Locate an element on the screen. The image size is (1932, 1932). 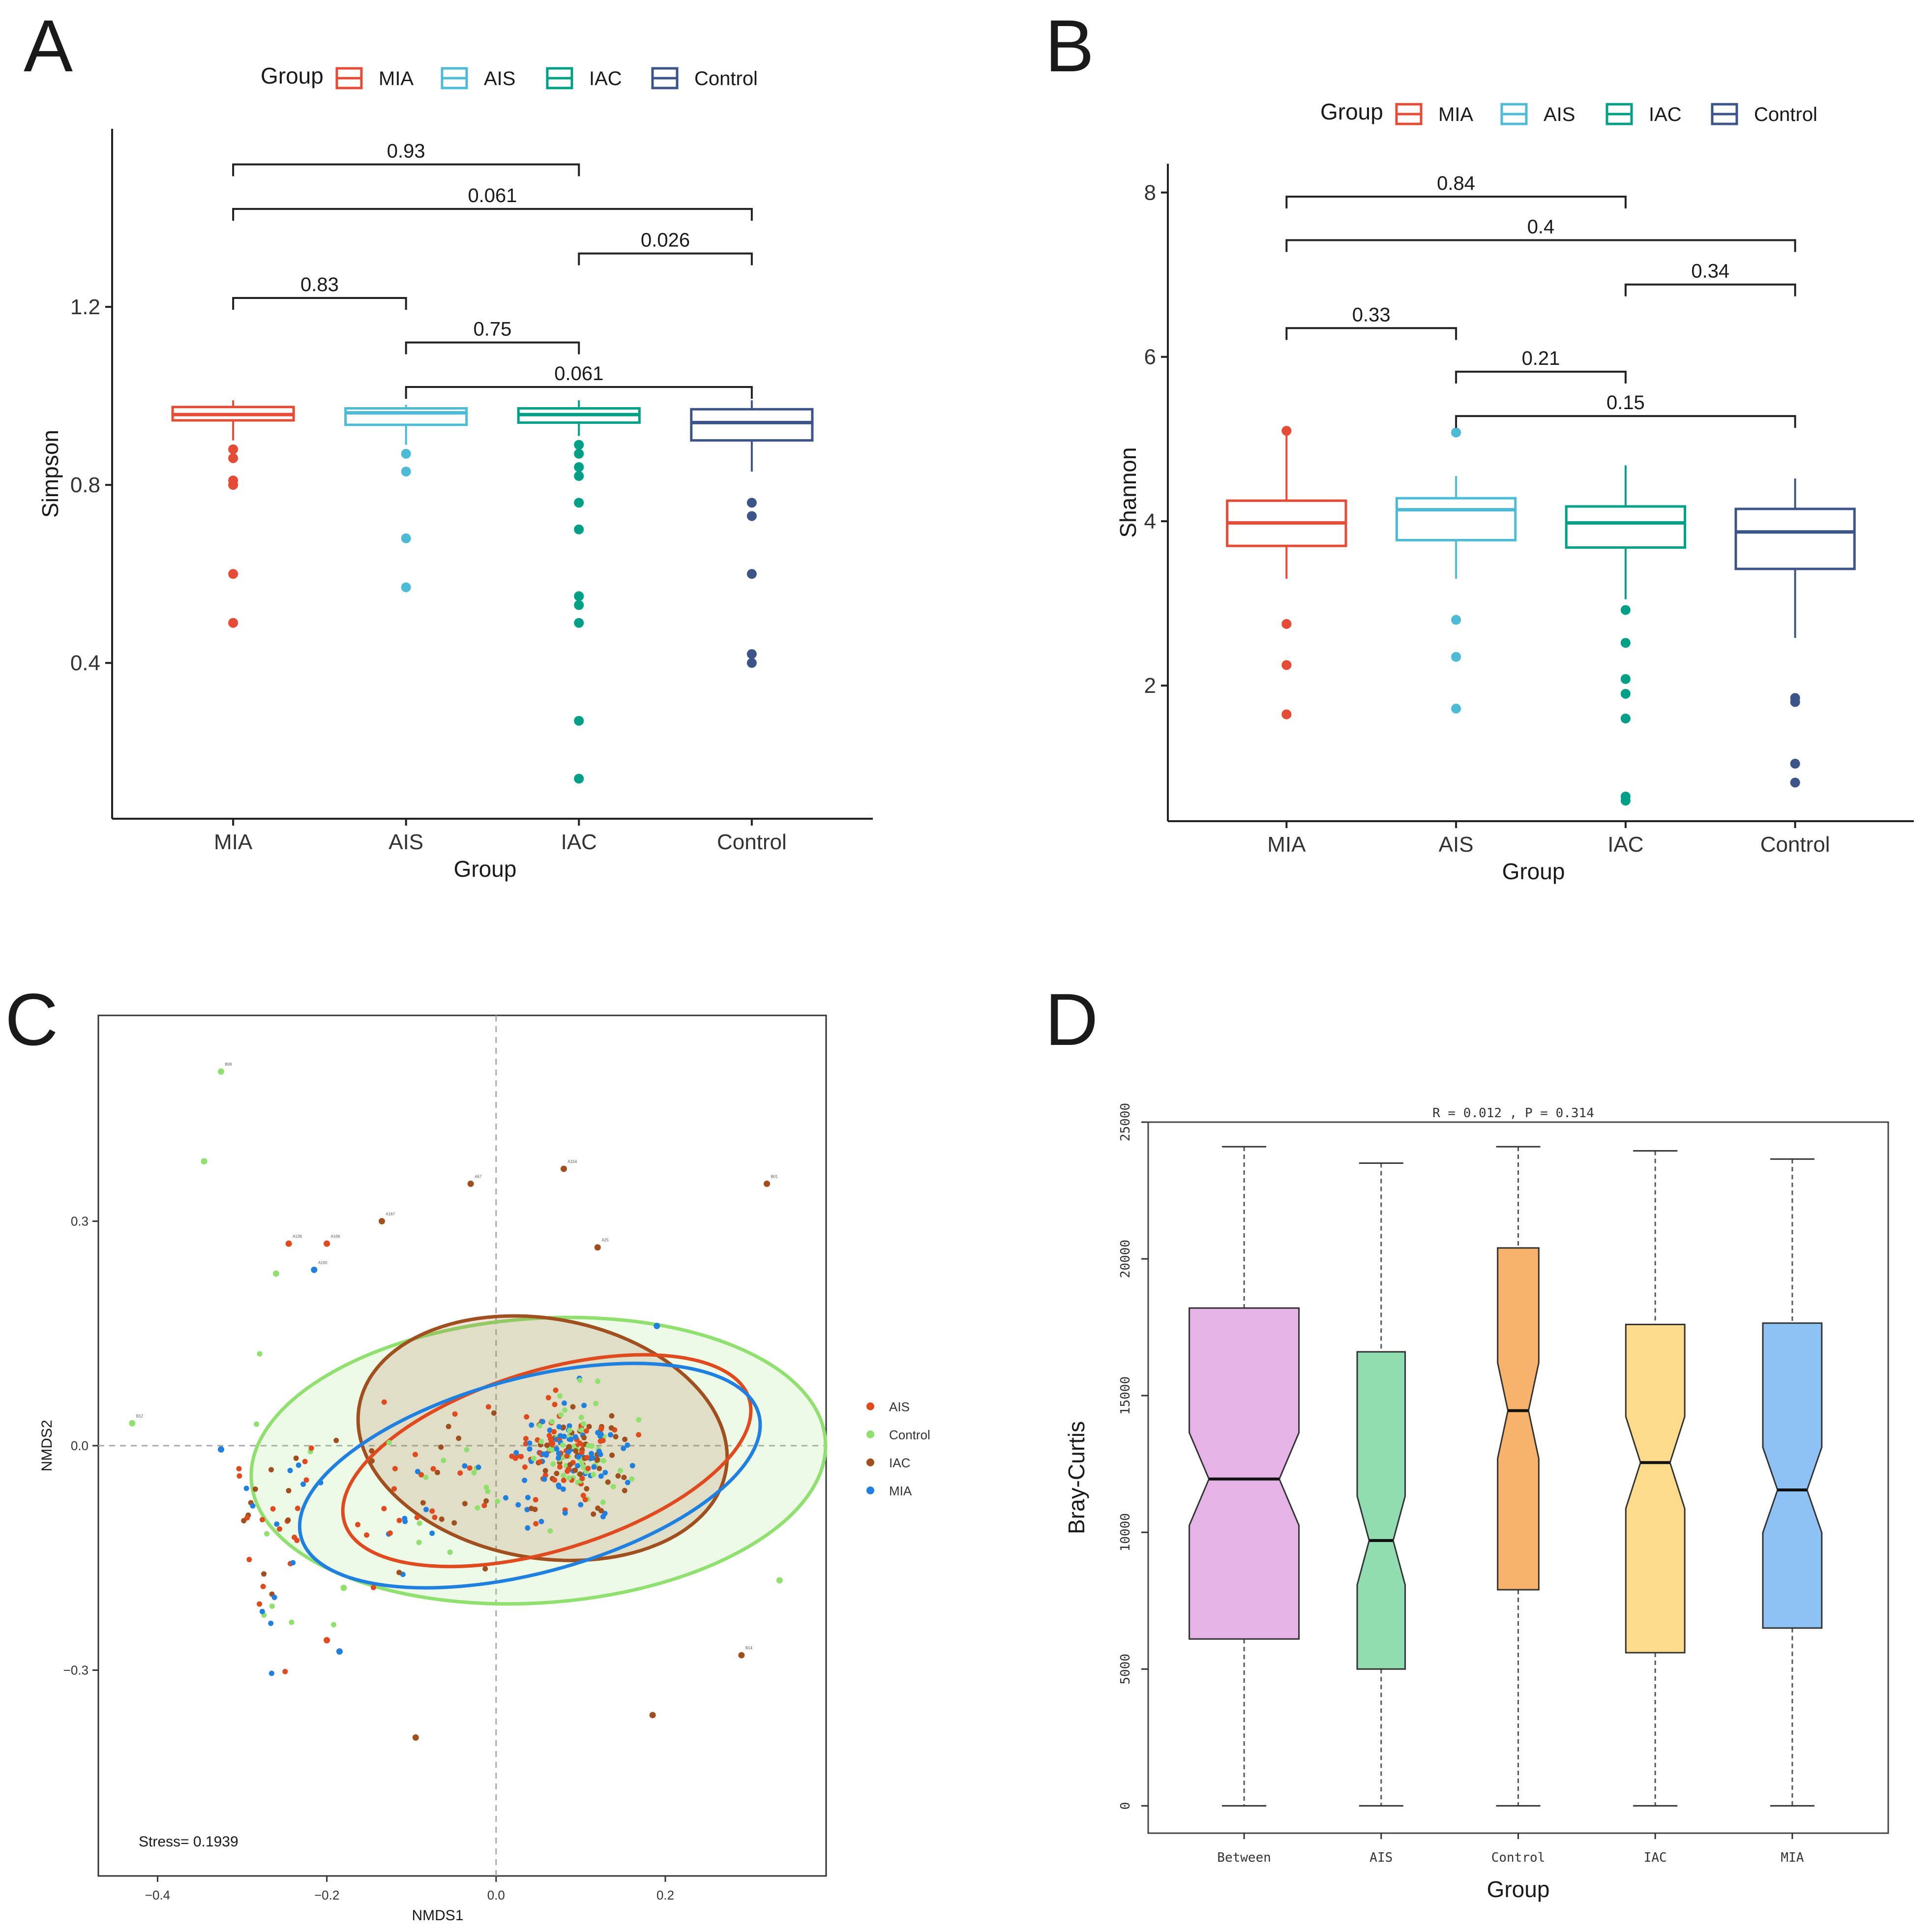
box-ais is located at coordinates (1381, 1484).